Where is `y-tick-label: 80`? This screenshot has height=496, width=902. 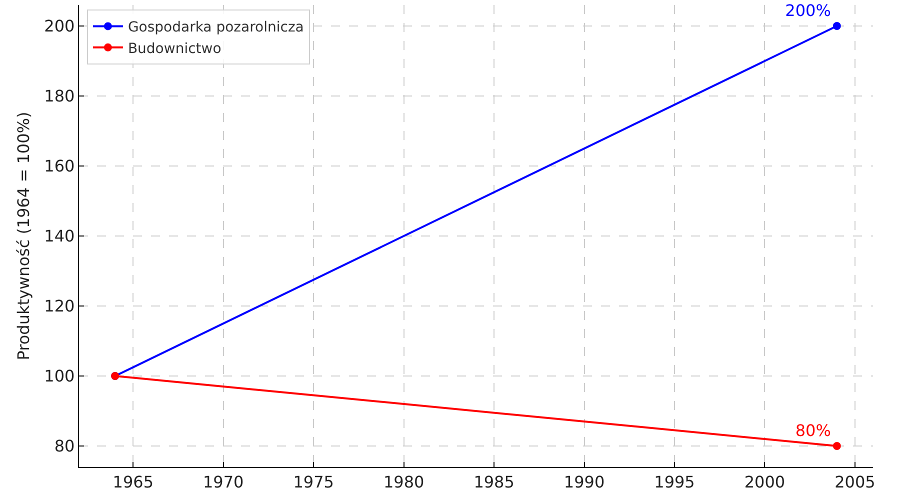 y-tick-label: 80 is located at coordinates (64, 446).